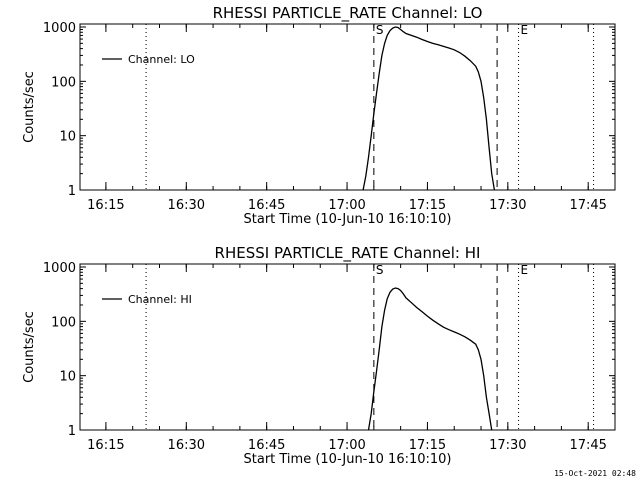 The width and height of the screenshot is (640, 484). I want to click on footer-timestamp: 15-Oct-2021 02:48, so click(595, 473).